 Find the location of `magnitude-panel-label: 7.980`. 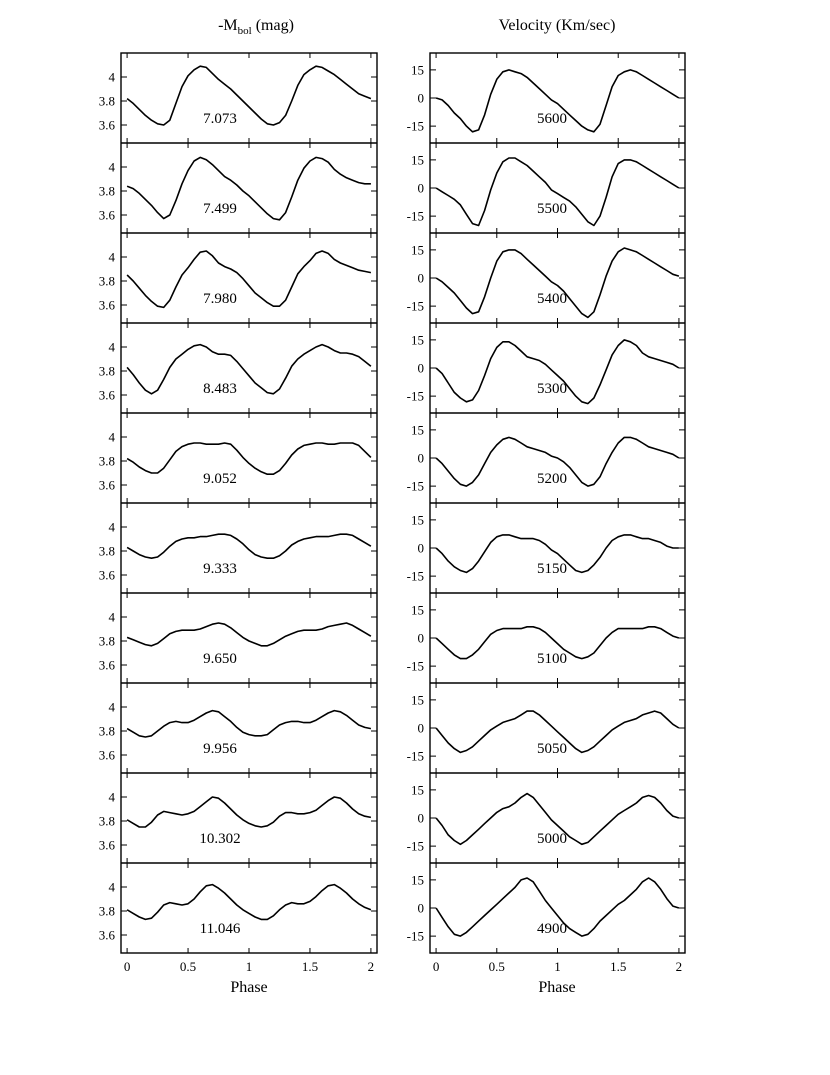

magnitude-panel-label: 7.980 is located at coordinates (220, 299).